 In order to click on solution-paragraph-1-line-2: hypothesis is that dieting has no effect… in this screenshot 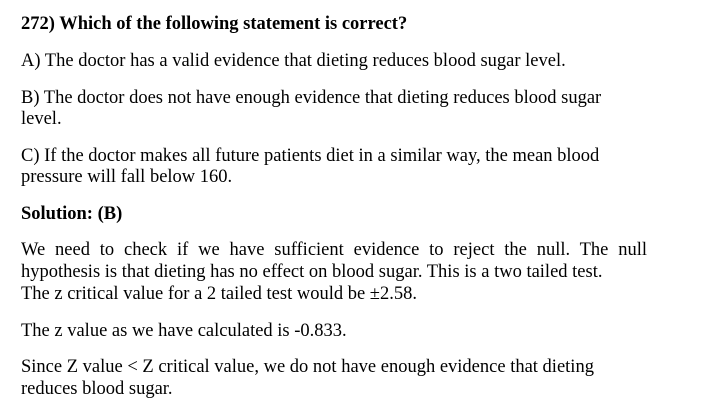, I will do `click(312, 272)`.